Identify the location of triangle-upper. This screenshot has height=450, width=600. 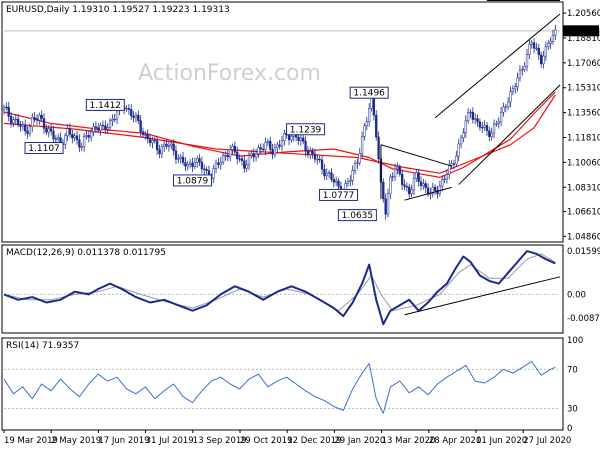
(416, 155).